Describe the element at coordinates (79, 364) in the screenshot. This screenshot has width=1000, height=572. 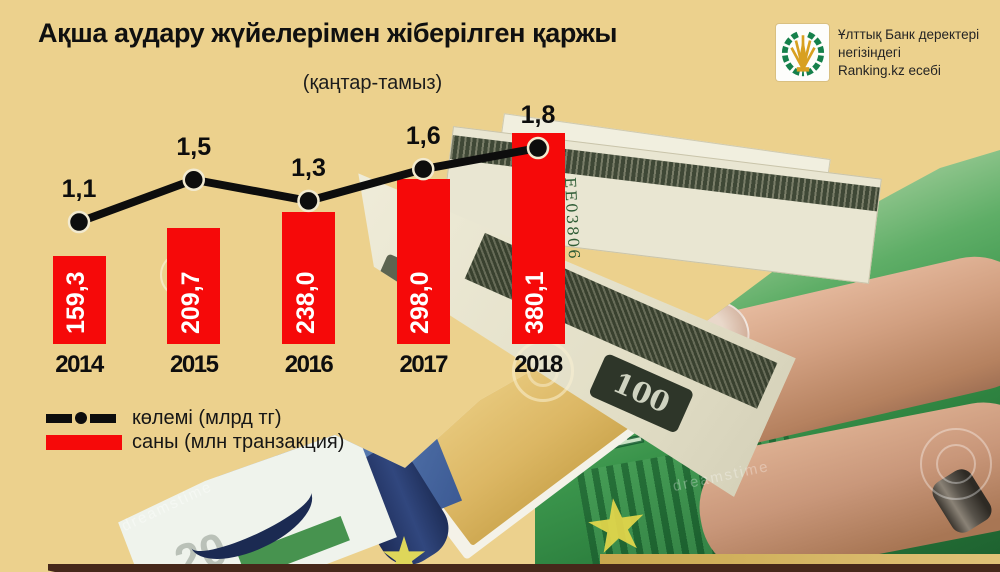
I see `x-axis-year-2014: 2014` at that location.